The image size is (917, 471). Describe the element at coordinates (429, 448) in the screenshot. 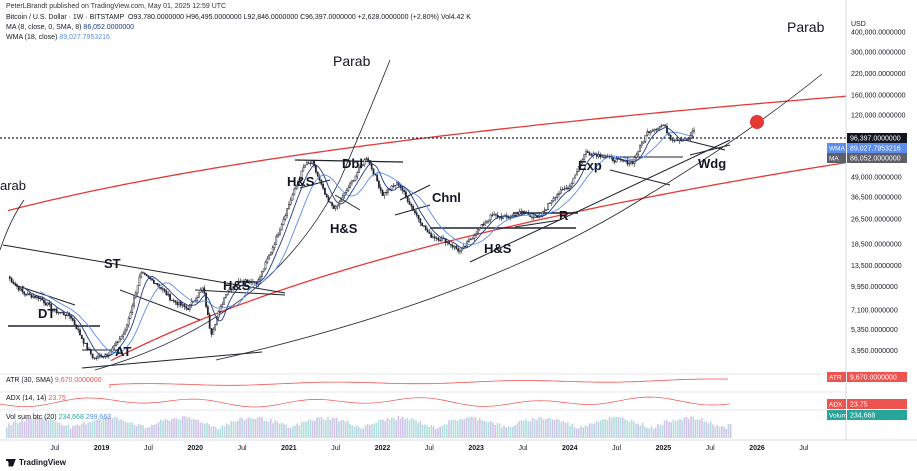

I see `time-tick-label: Jul` at that location.